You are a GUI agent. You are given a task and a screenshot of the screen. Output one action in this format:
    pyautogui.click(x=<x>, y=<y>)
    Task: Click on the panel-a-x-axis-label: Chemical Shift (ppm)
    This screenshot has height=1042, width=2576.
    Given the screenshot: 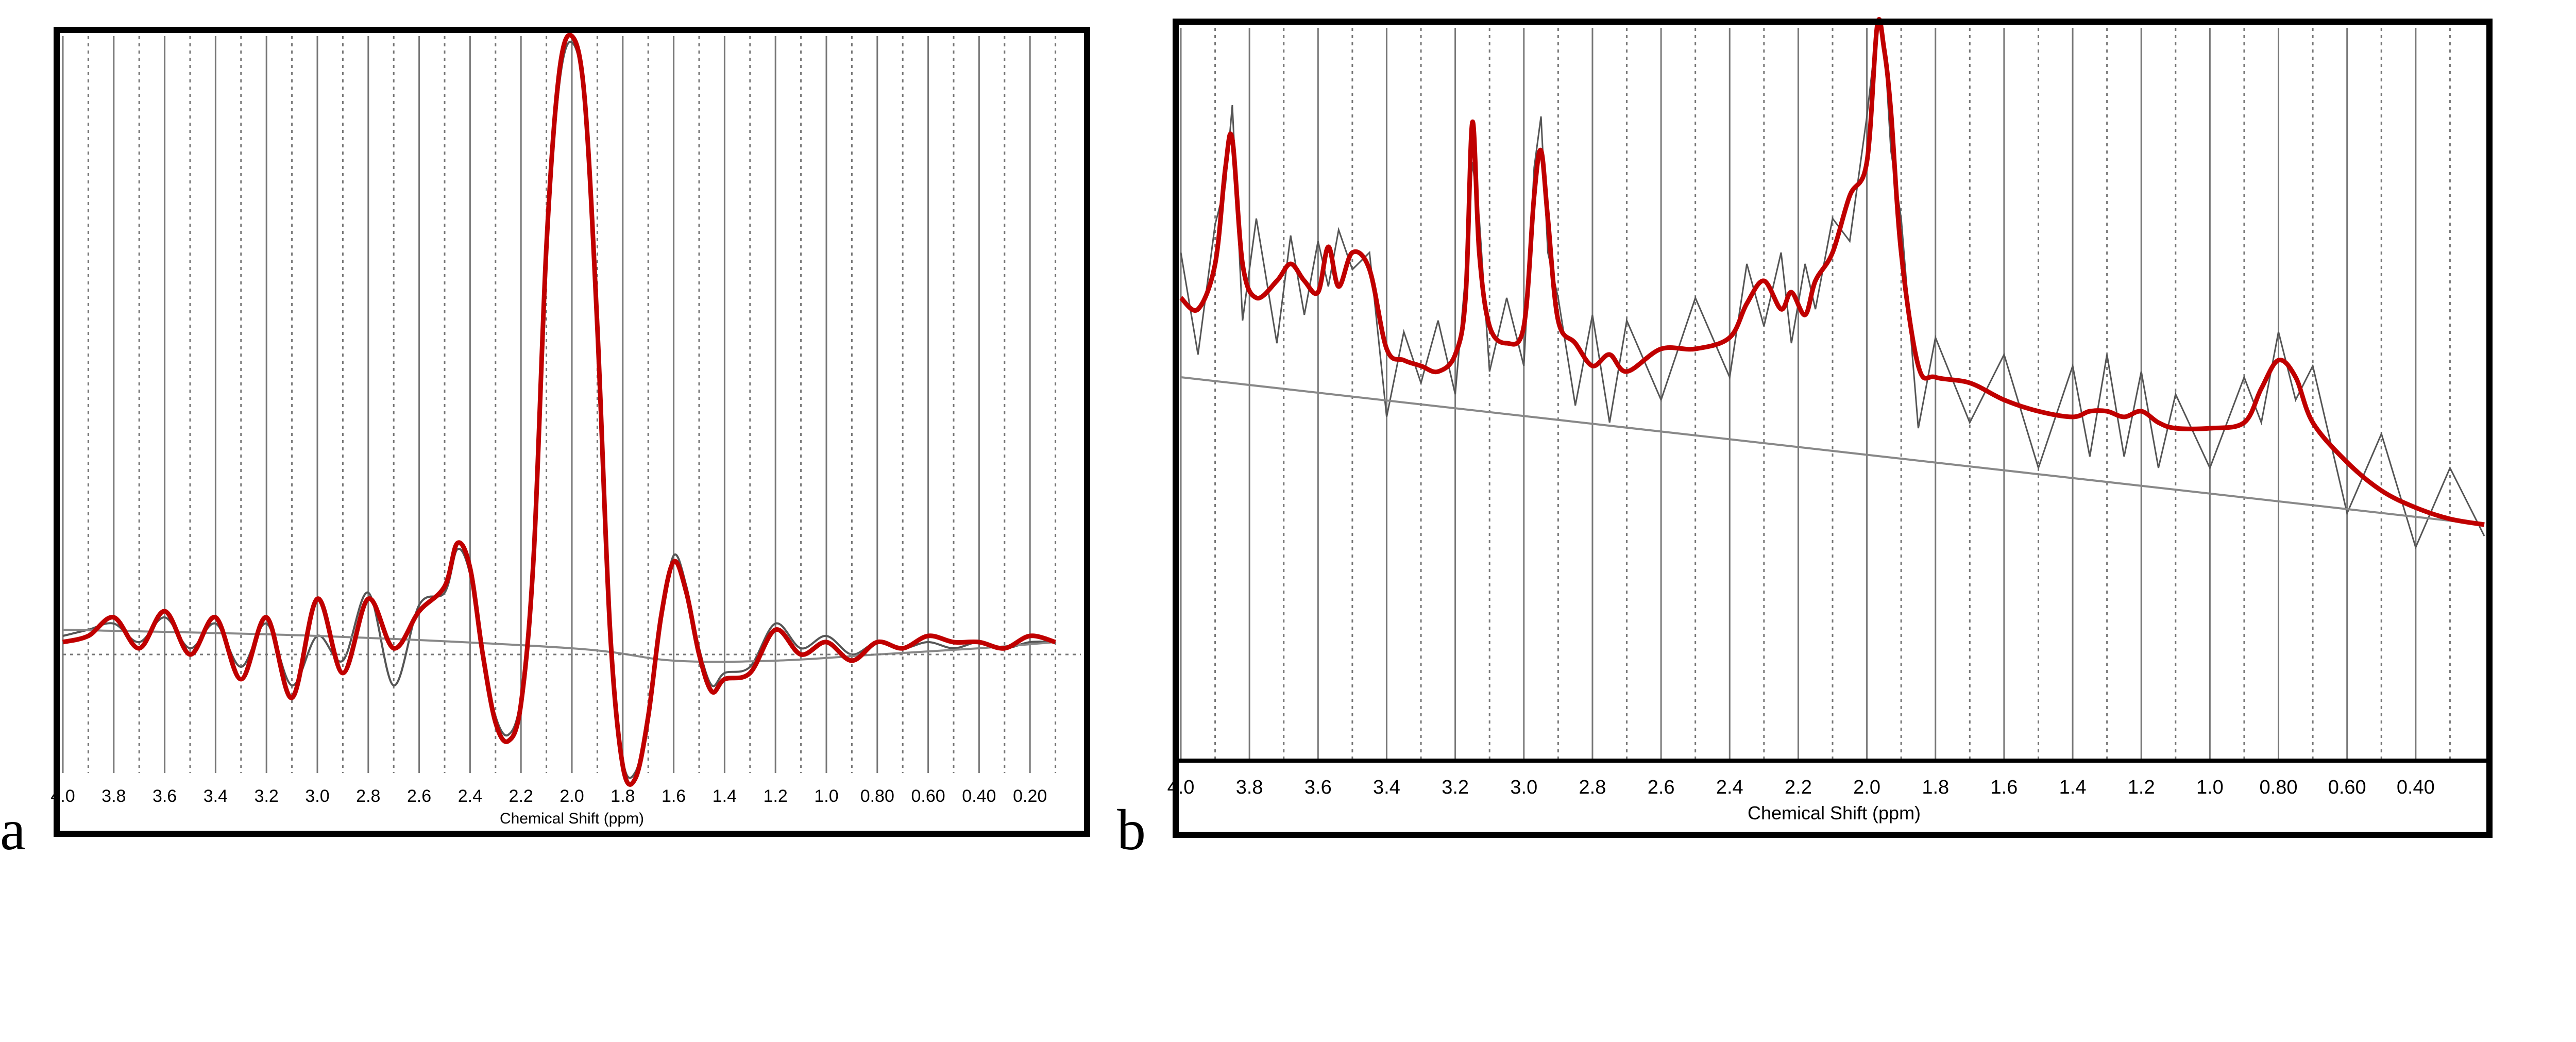 What is the action you would take?
    pyautogui.click(x=572, y=818)
    